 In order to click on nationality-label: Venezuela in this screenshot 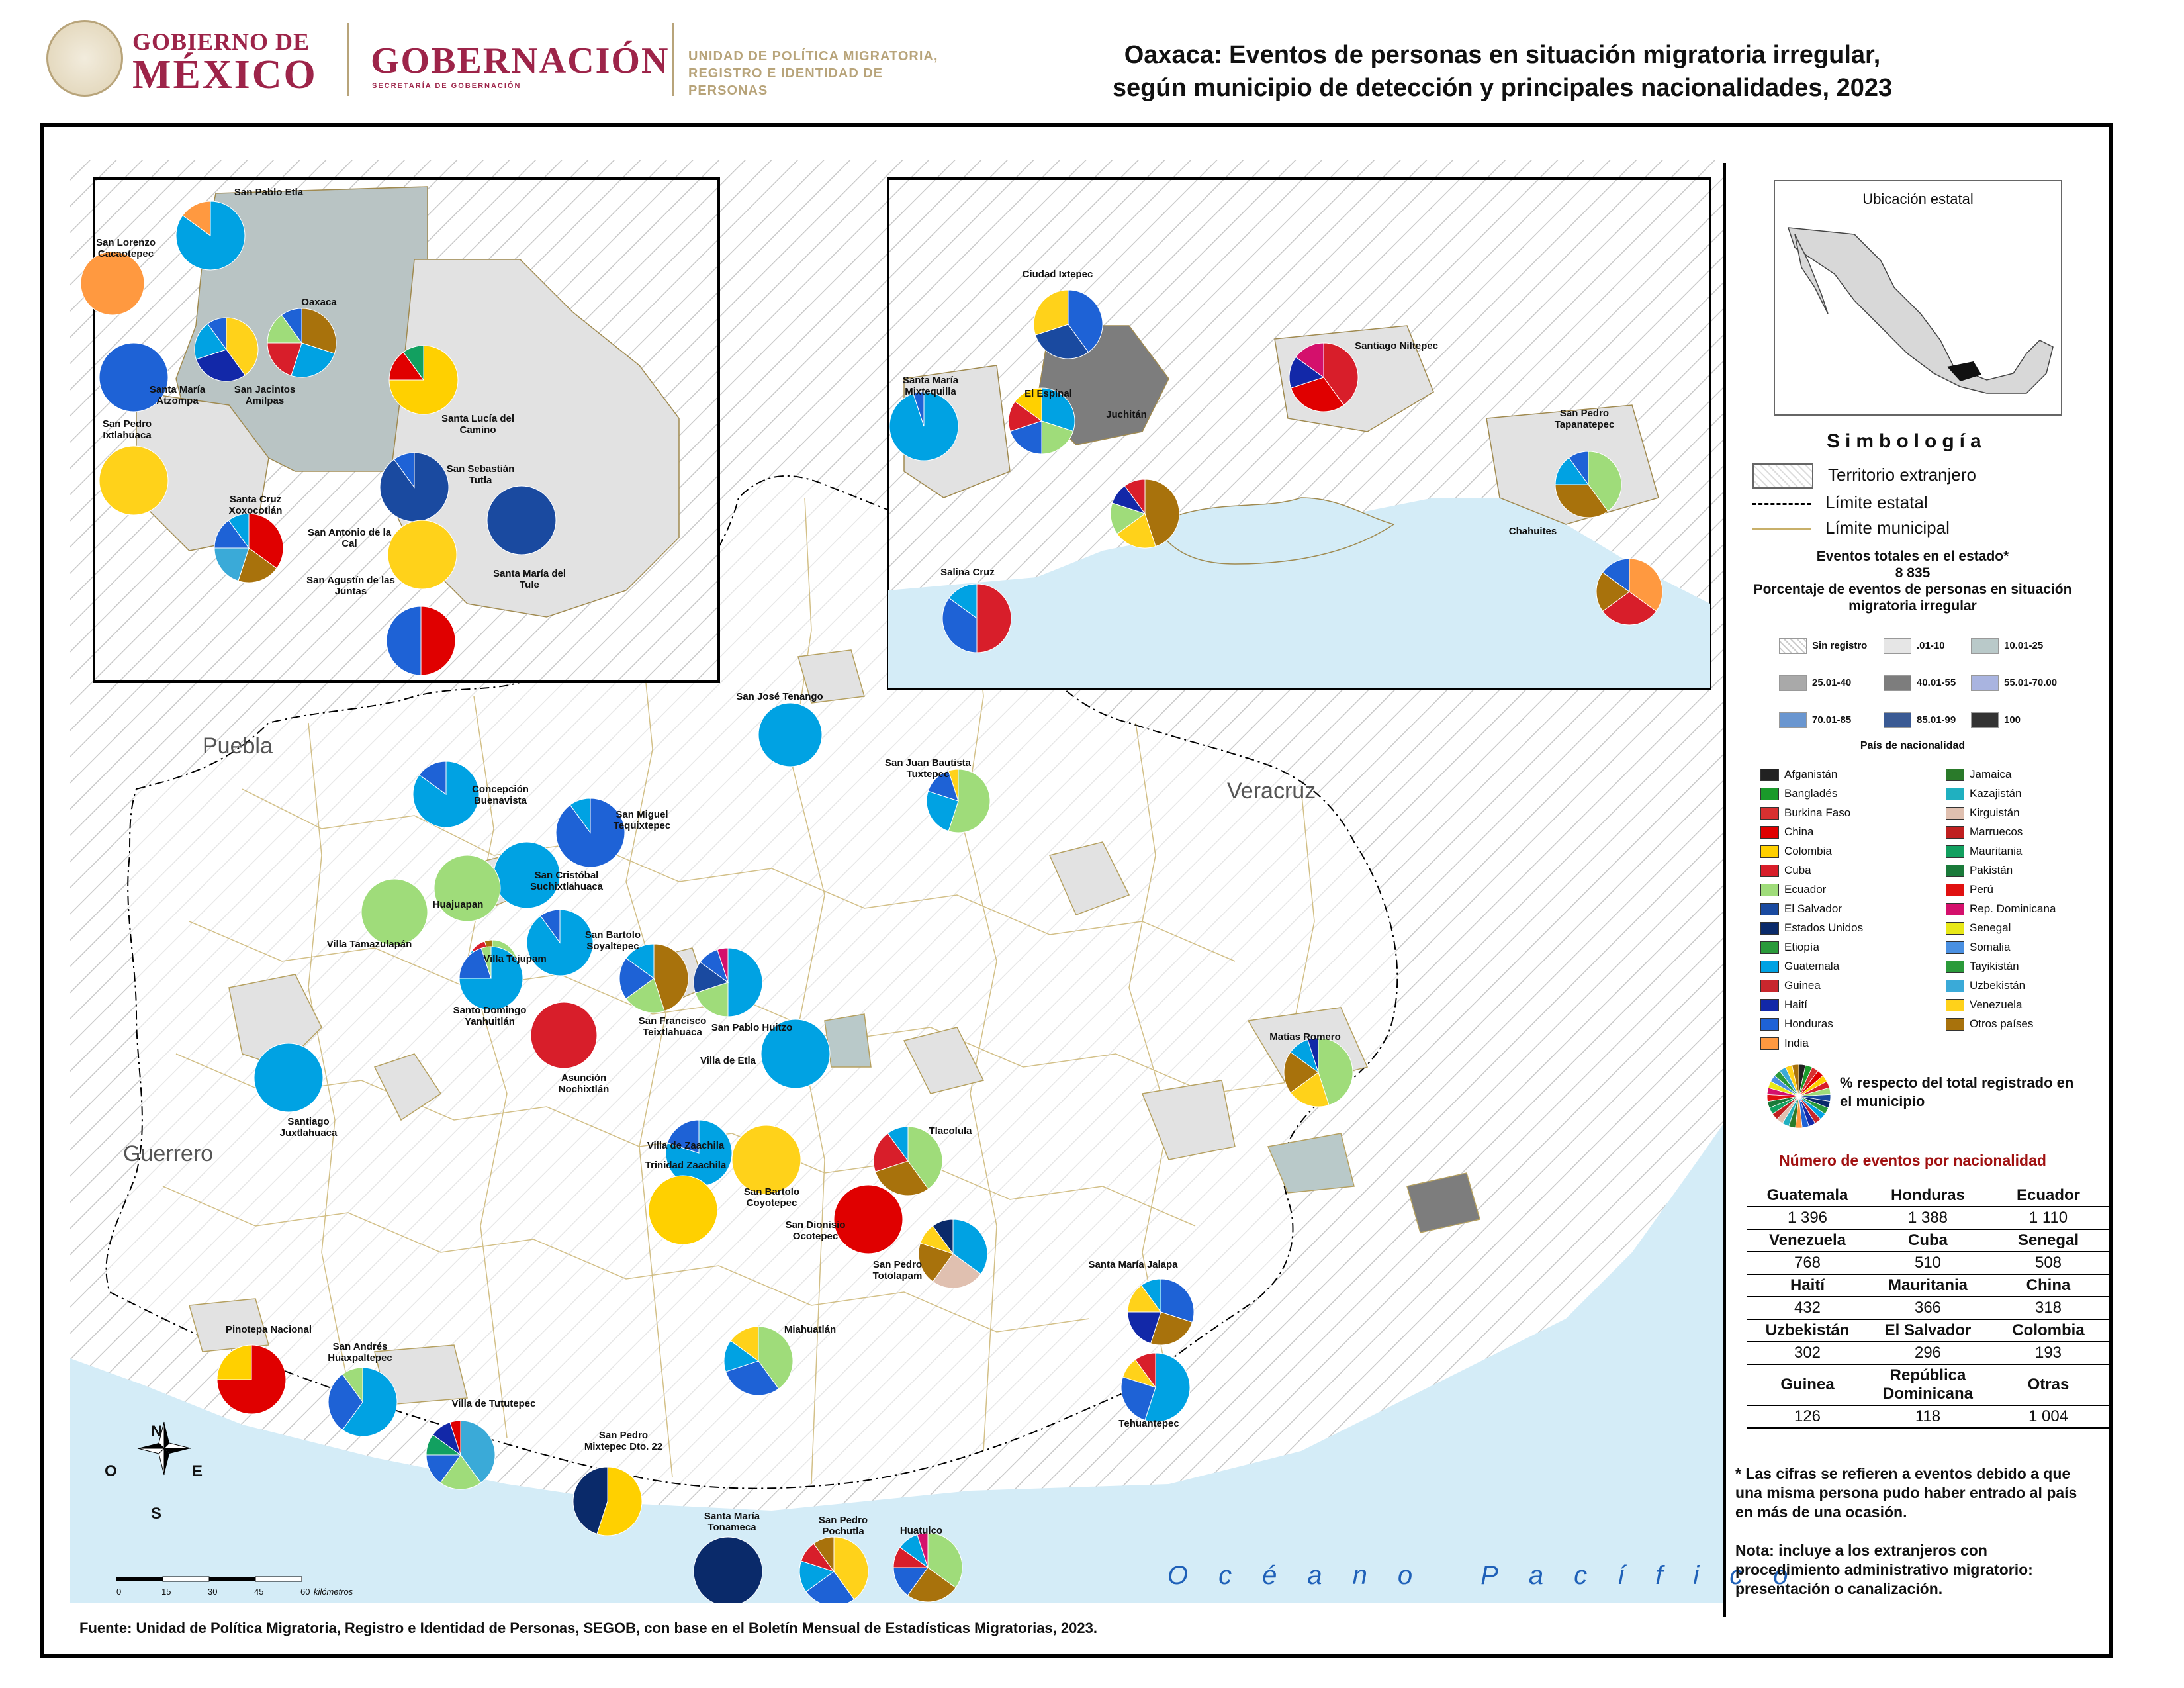, I will do `click(1996, 1004)`.